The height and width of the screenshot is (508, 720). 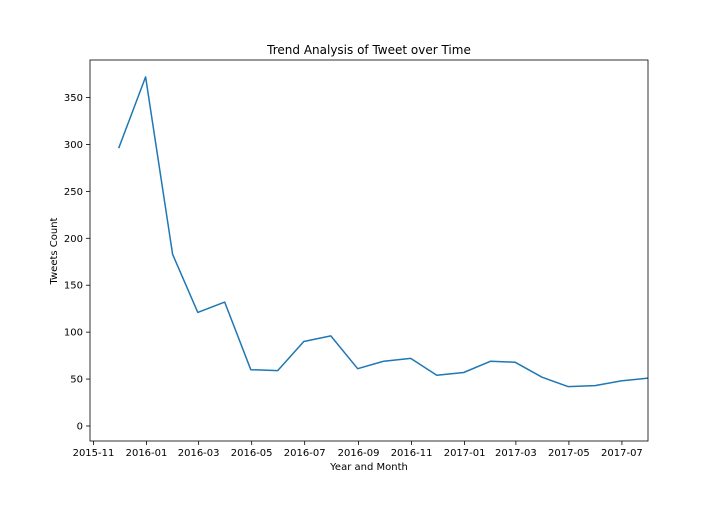 What do you see at coordinates (368, 50) in the screenshot?
I see `chart-title: Trend Analysis of Tweet over Time` at bounding box center [368, 50].